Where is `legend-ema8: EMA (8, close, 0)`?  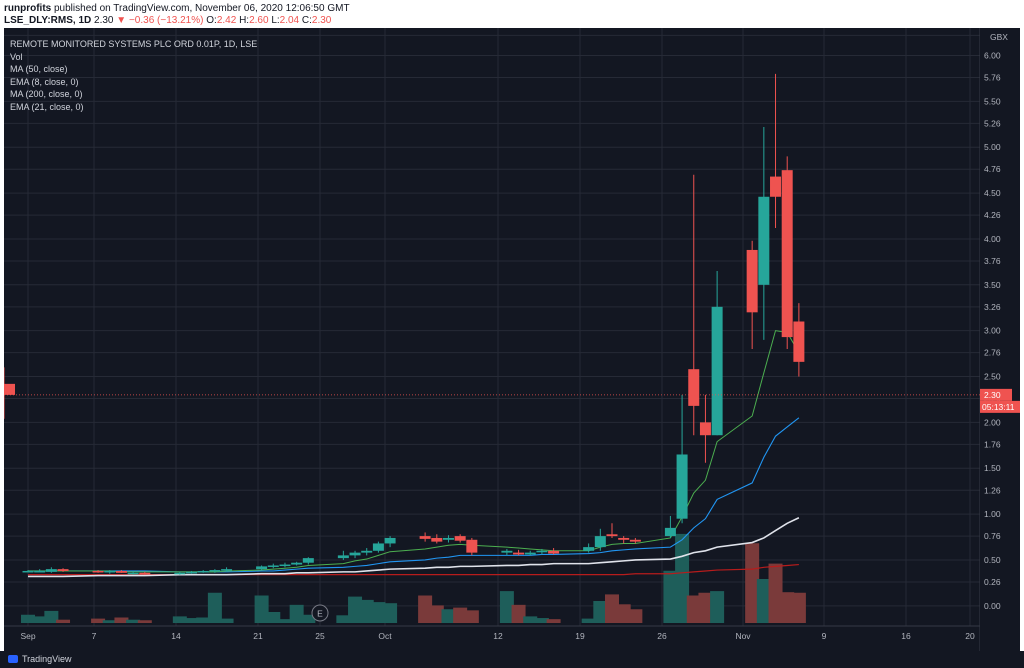 legend-ema8: EMA (8, close, 0) is located at coordinates (44, 81).